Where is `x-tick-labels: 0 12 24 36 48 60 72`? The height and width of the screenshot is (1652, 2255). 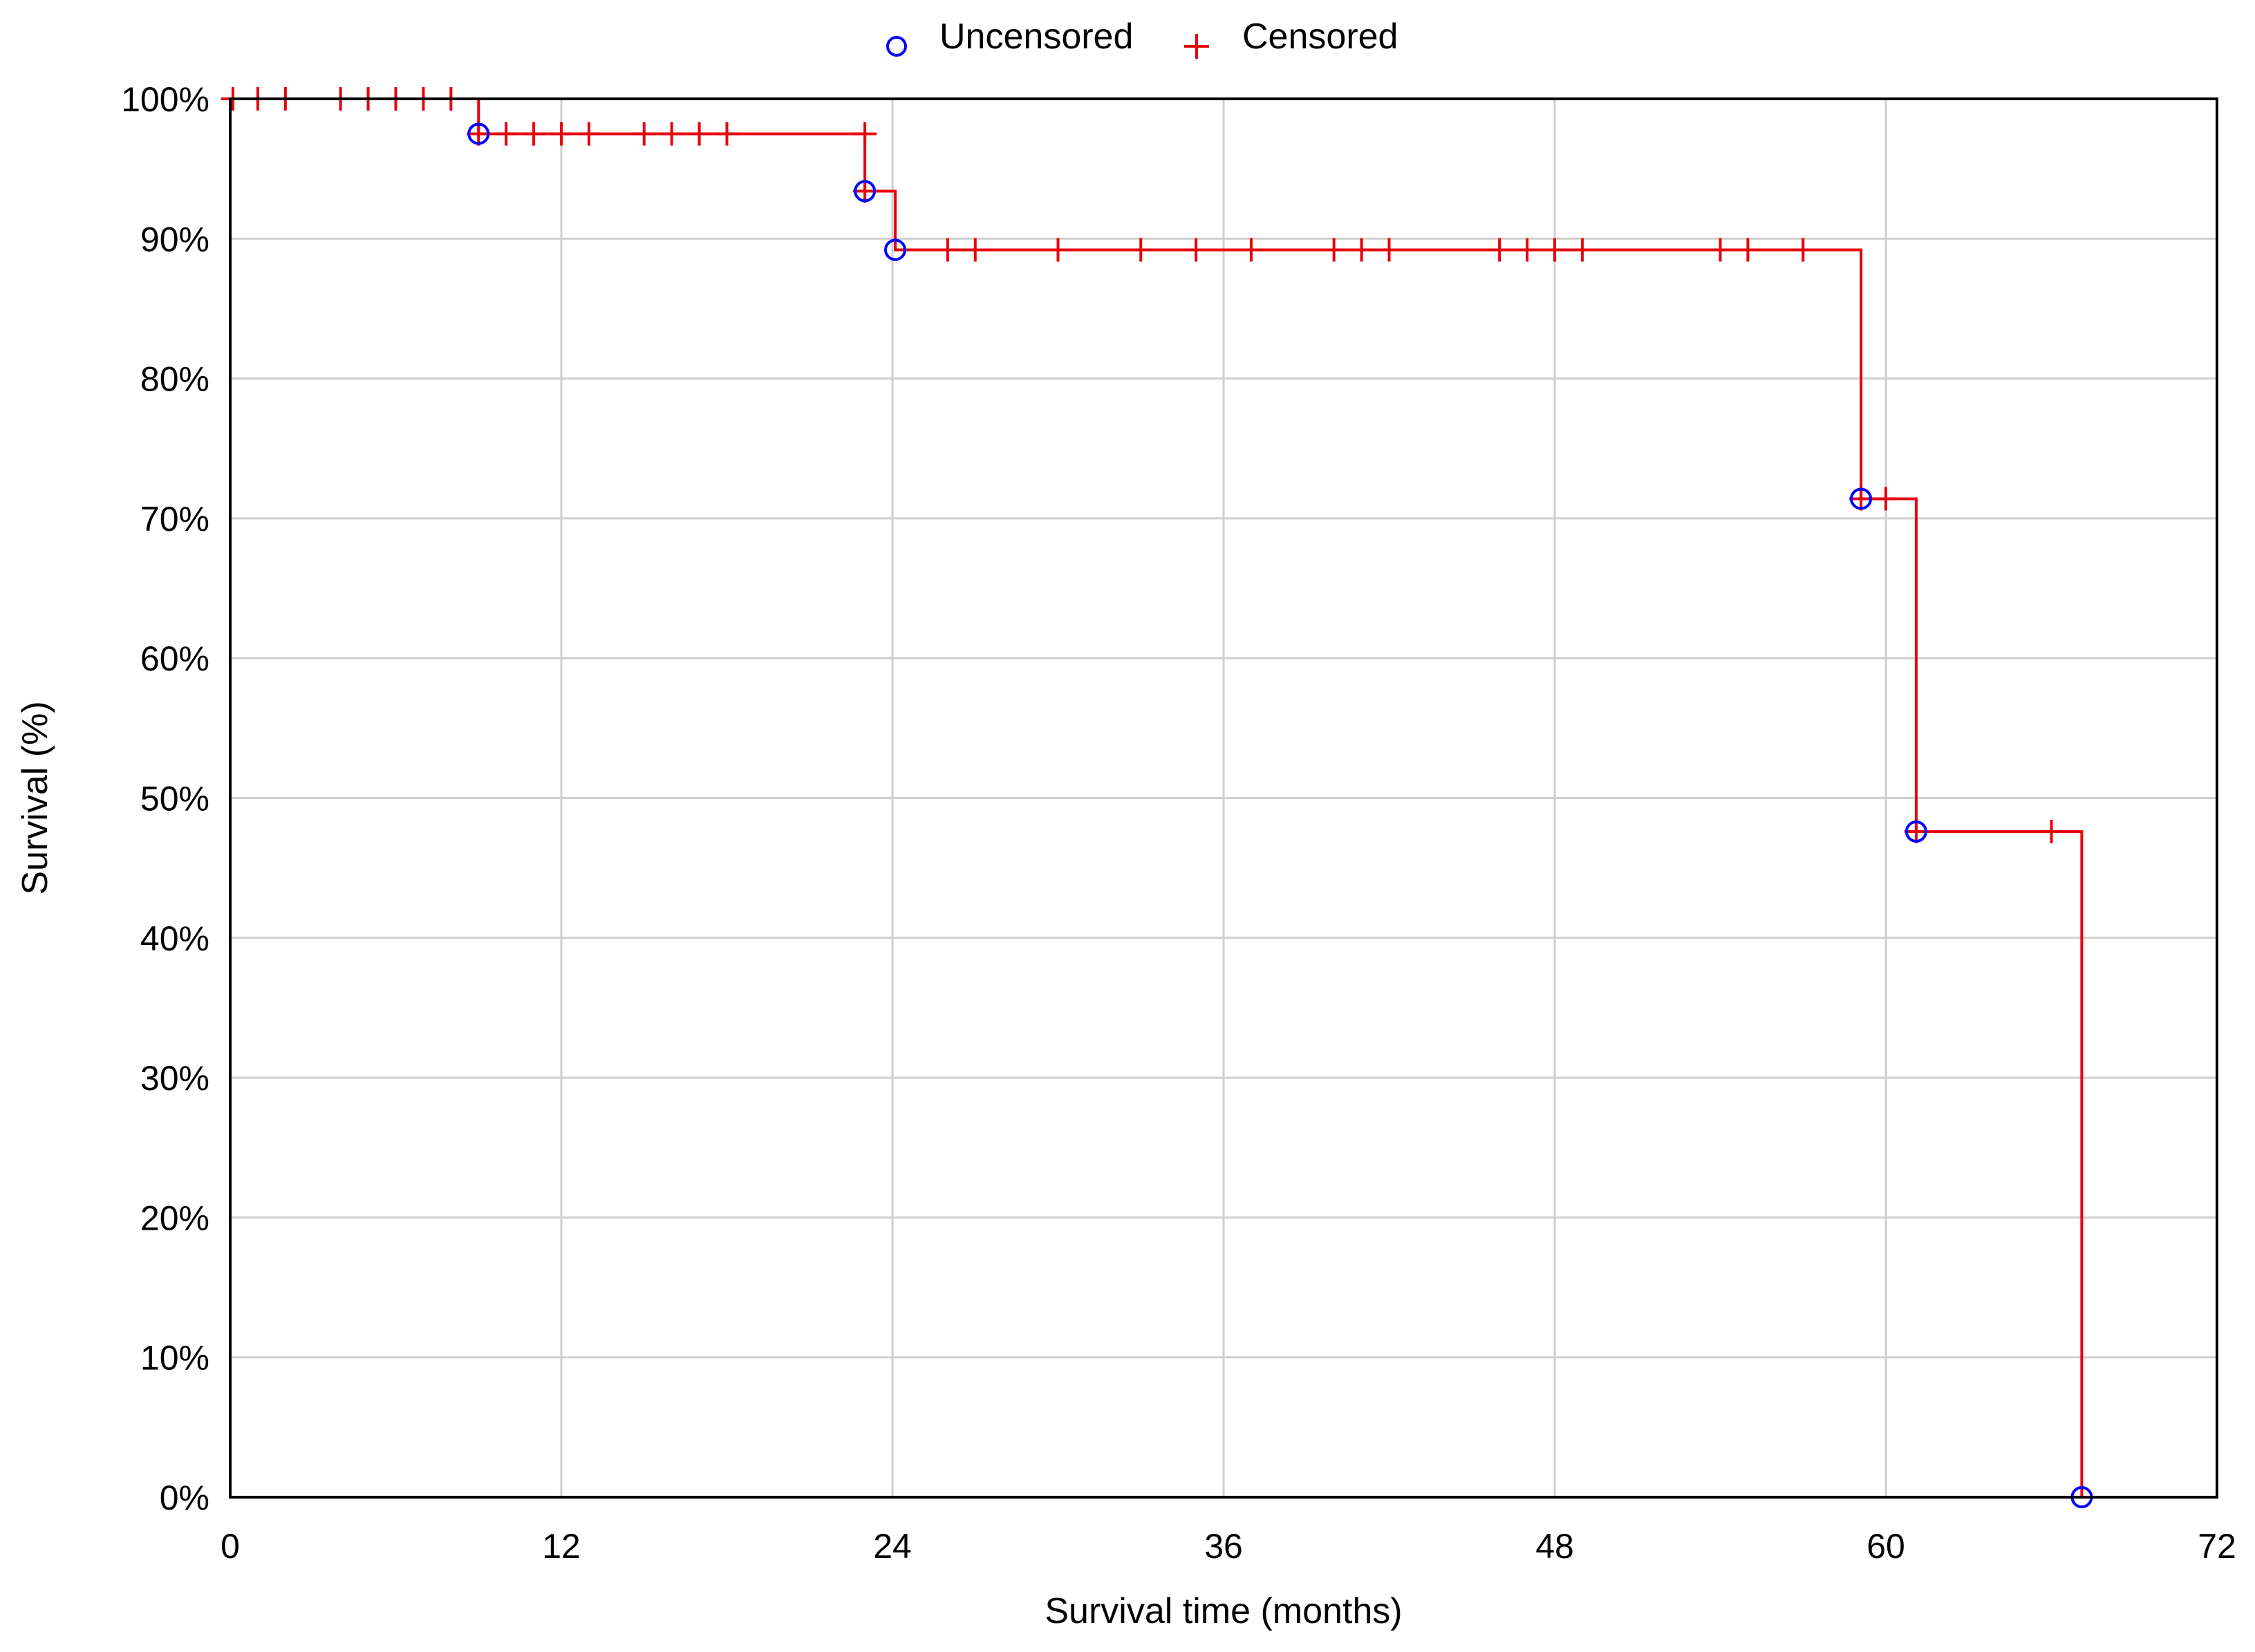
x-tick-labels: 0 12 24 36 48 60 72 is located at coordinates (1228, 1547).